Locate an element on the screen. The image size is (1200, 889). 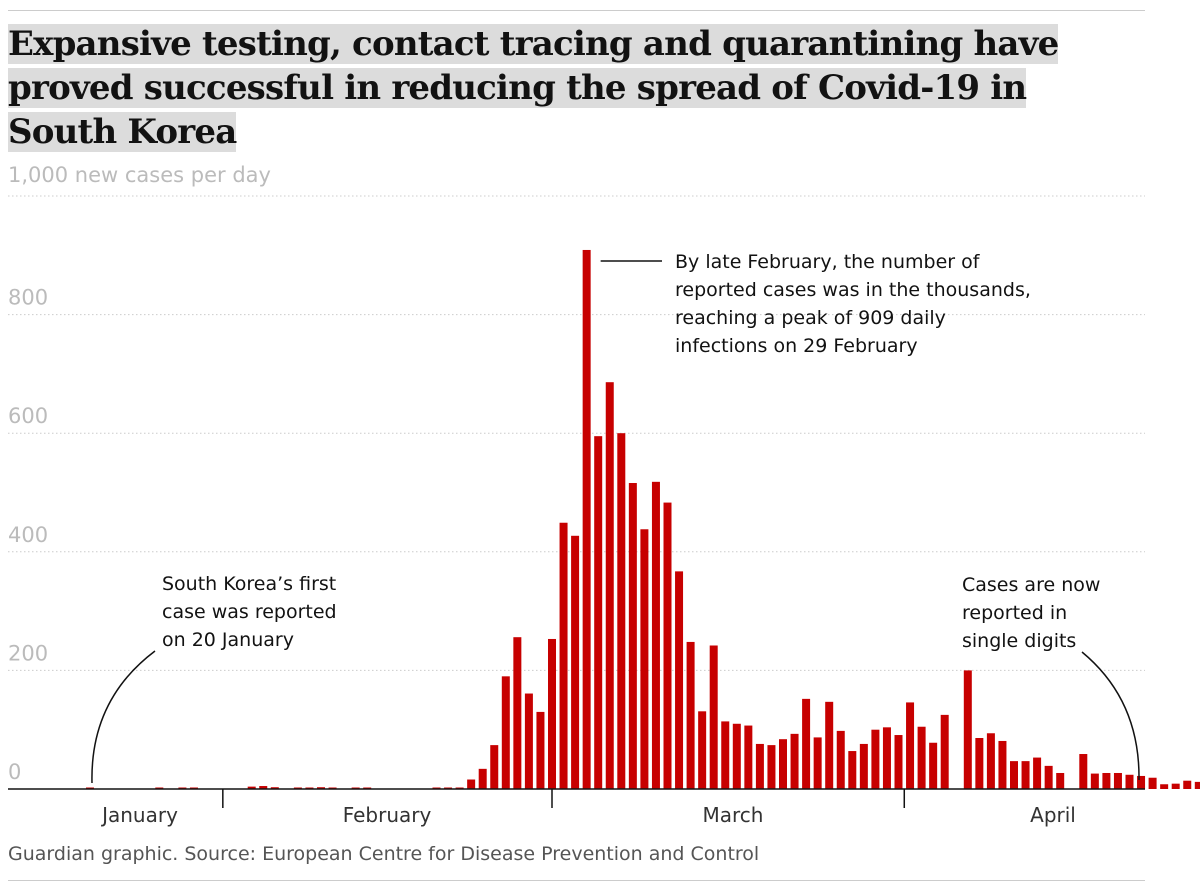
peak-annotation-line-1: reported cases was in the thousands, is located at coordinates (853, 290).